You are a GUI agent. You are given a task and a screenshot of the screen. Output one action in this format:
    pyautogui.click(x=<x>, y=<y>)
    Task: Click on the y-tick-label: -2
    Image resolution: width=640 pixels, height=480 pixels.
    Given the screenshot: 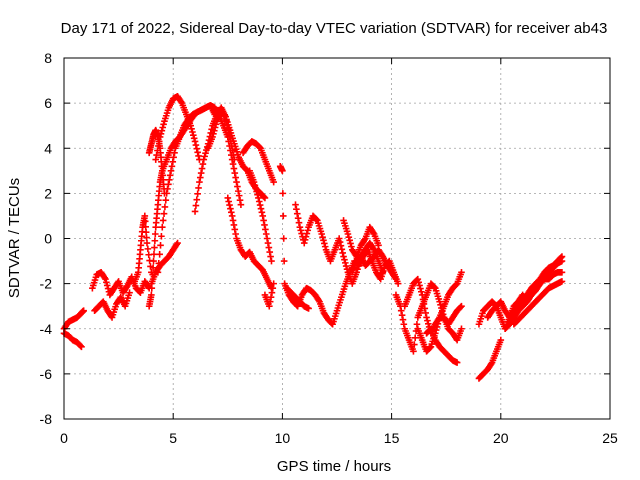 What is the action you would take?
    pyautogui.click(x=46, y=284)
    